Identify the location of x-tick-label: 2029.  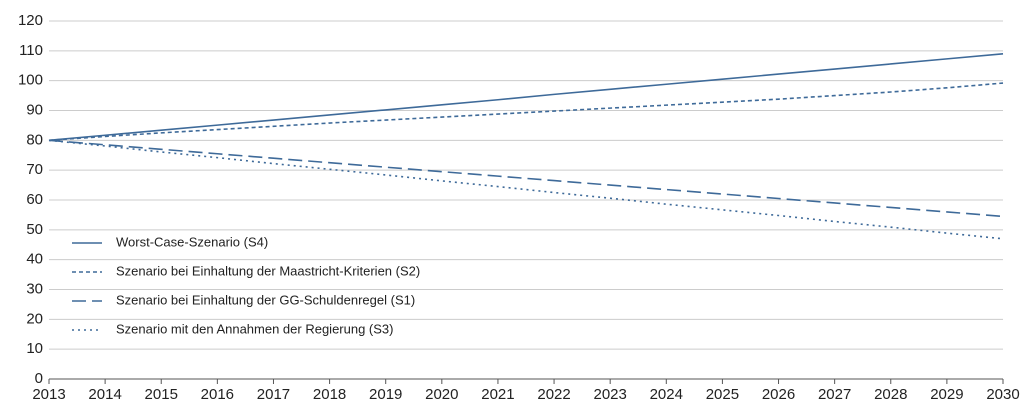
(946, 394).